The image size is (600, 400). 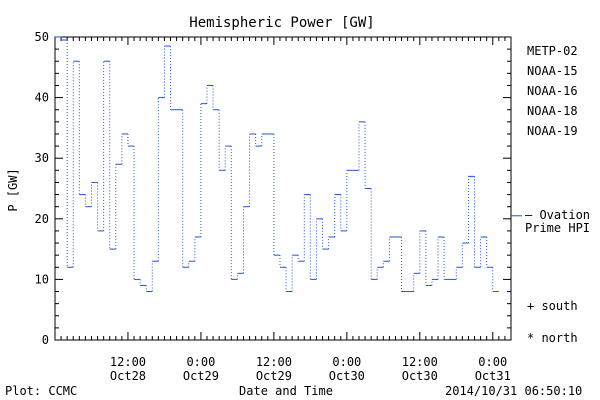 I want to click on ovation-label-line2: Prime HPI, so click(x=557, y=228).